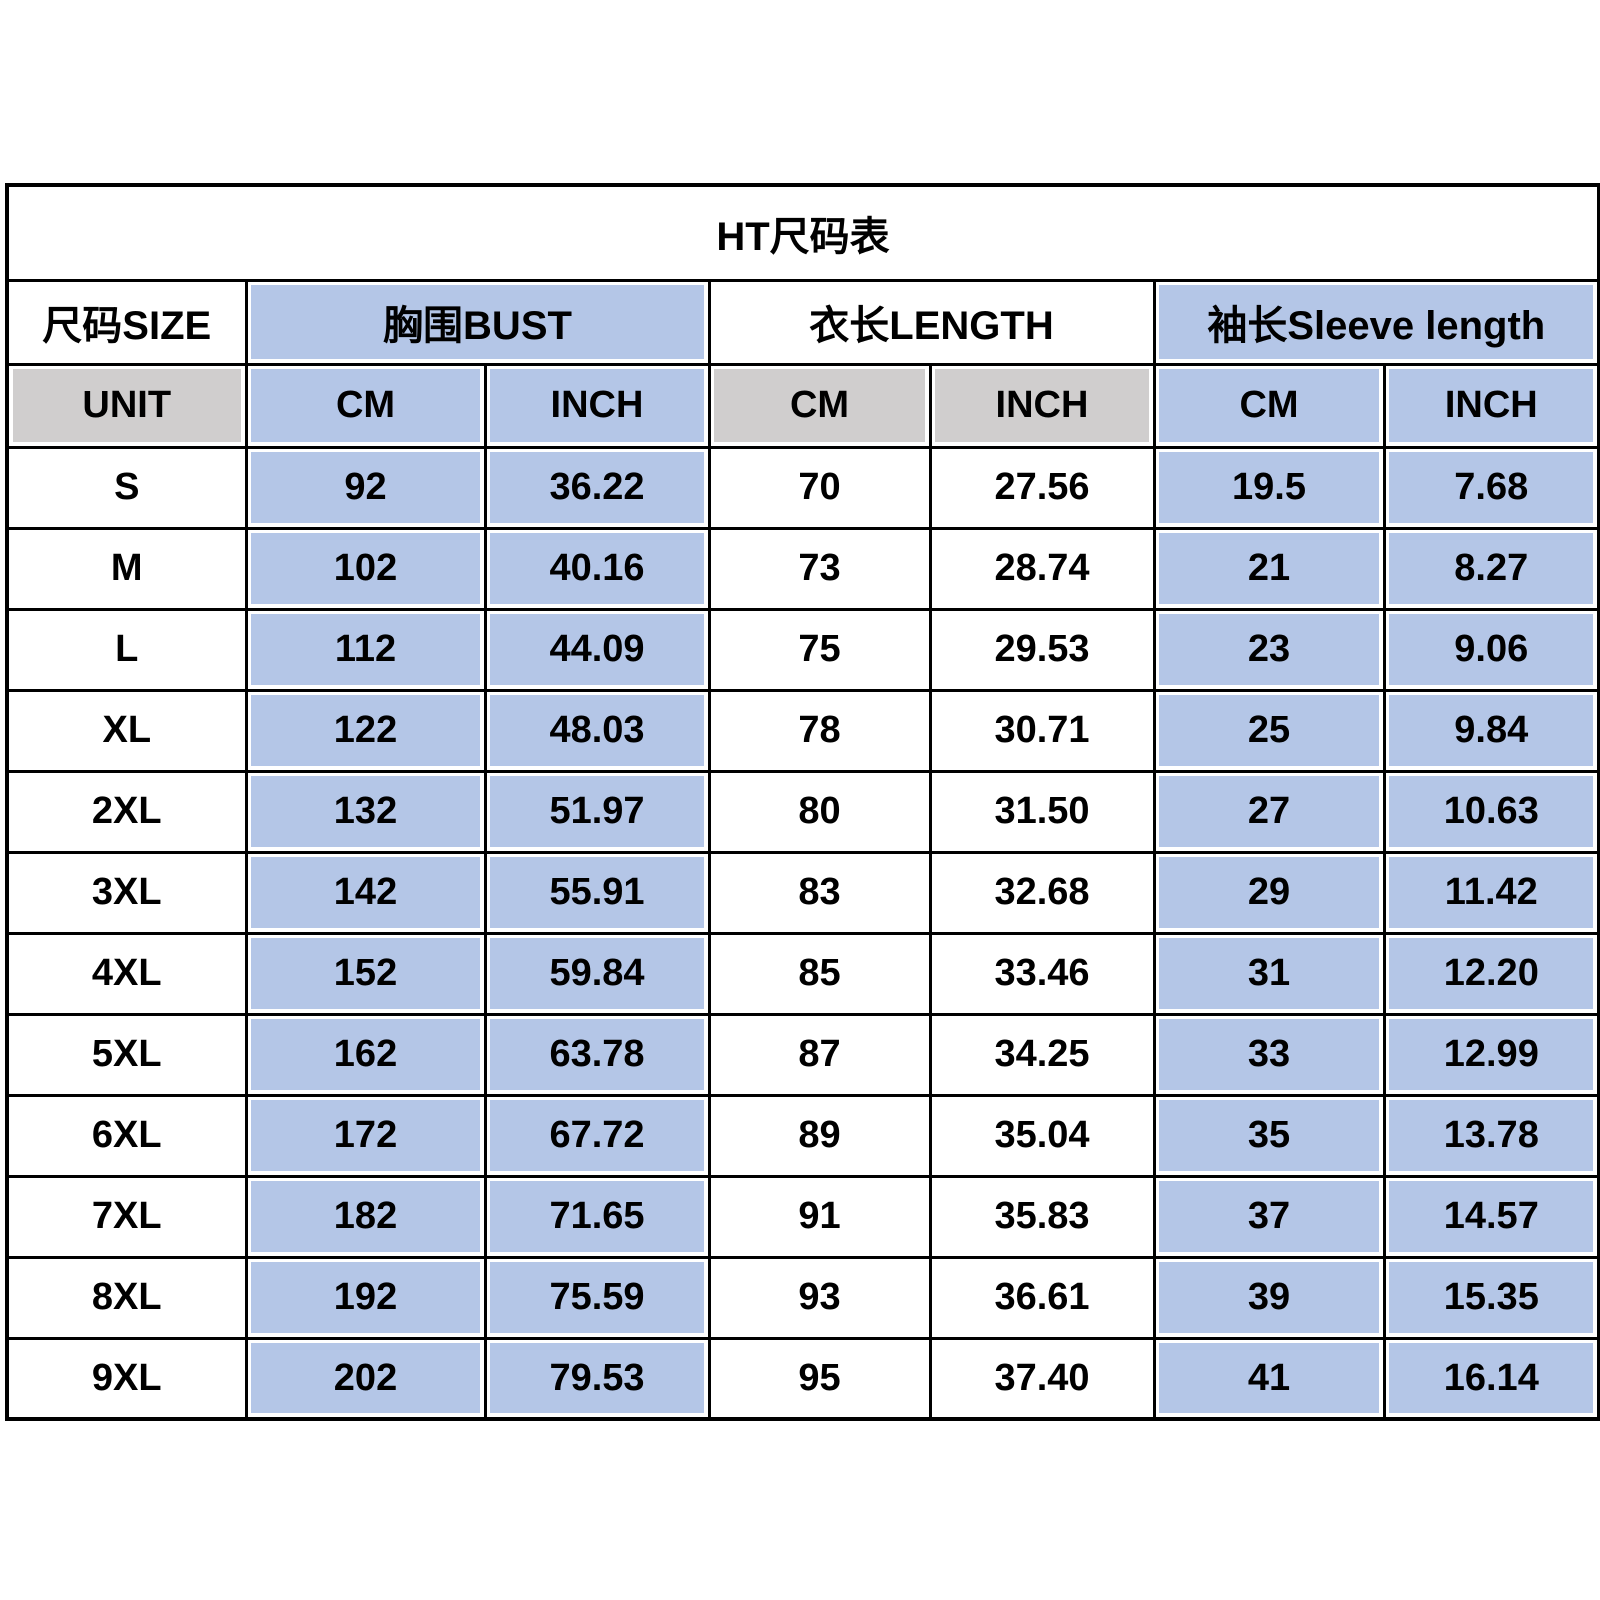 This screenshot has height=1600, width=1600. Describe the element at coordinates (597, 892) in the screenshot. I see `measurement-cell: 55.91` at that location.